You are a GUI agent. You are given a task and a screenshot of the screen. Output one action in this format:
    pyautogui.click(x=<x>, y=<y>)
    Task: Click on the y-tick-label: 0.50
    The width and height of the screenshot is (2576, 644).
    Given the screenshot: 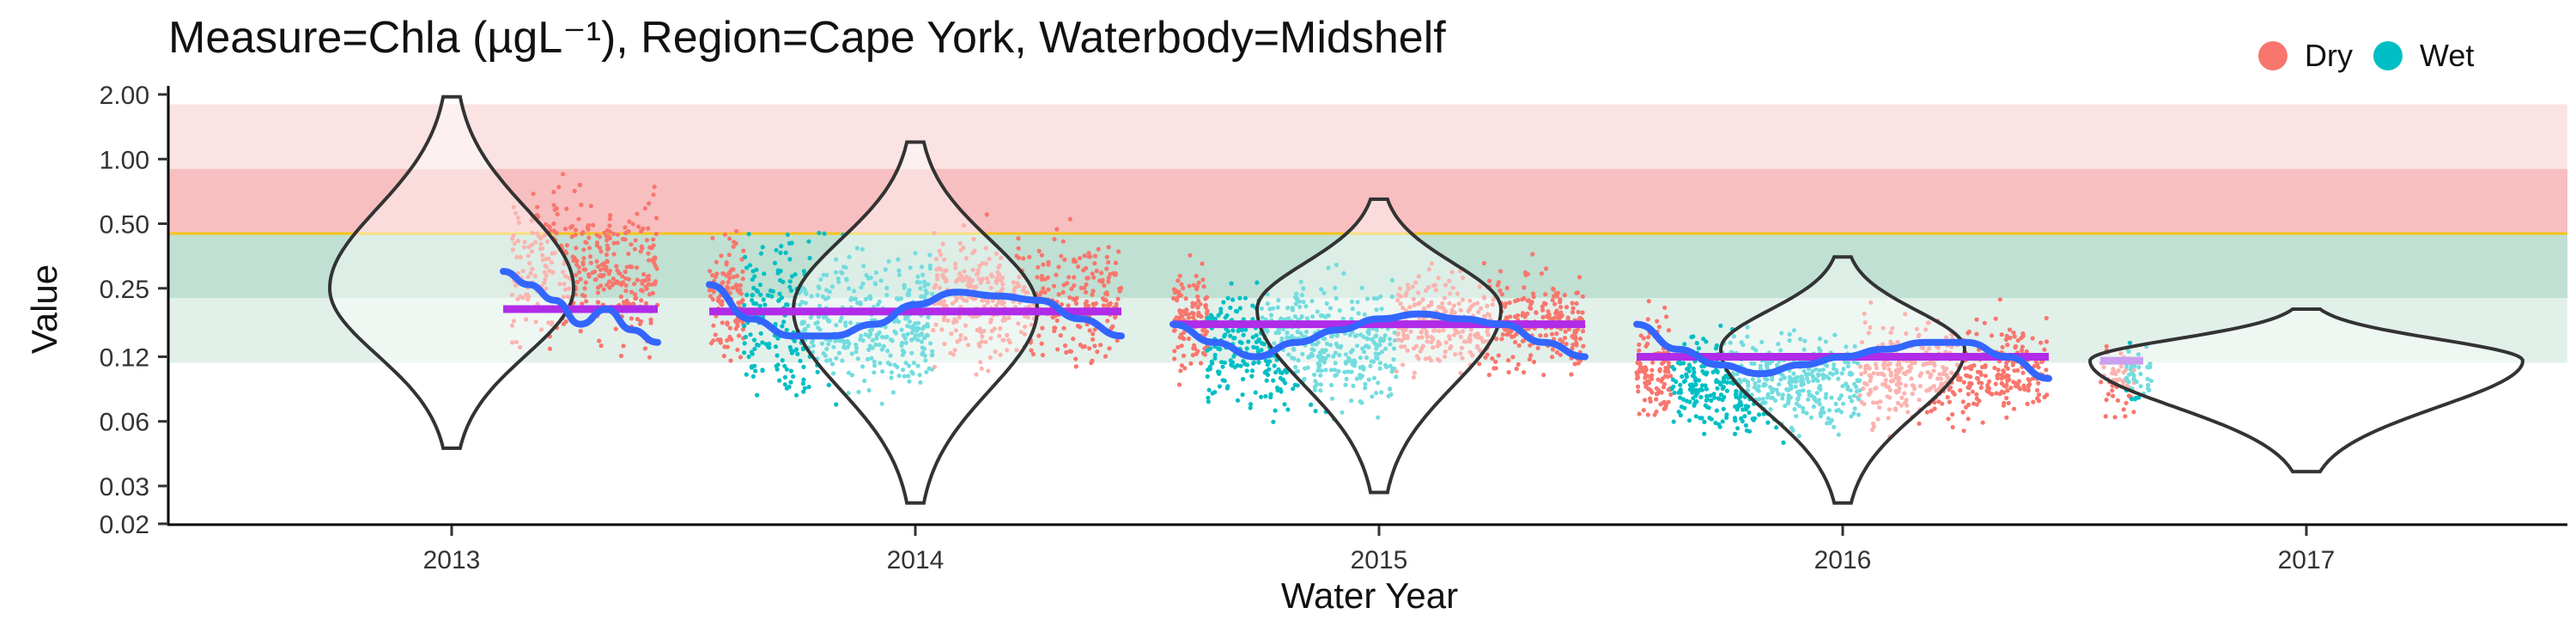 What is the action you would take?
    pyautogui.click(x=124, y=226)
    